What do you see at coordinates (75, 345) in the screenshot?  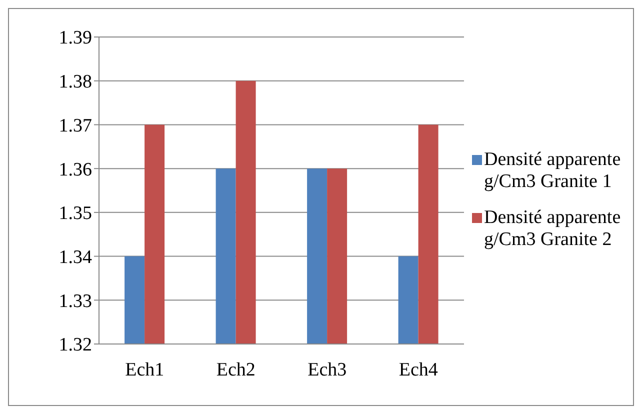 I see `y-tick-label: 1.32` at bounding box center [75, 345].